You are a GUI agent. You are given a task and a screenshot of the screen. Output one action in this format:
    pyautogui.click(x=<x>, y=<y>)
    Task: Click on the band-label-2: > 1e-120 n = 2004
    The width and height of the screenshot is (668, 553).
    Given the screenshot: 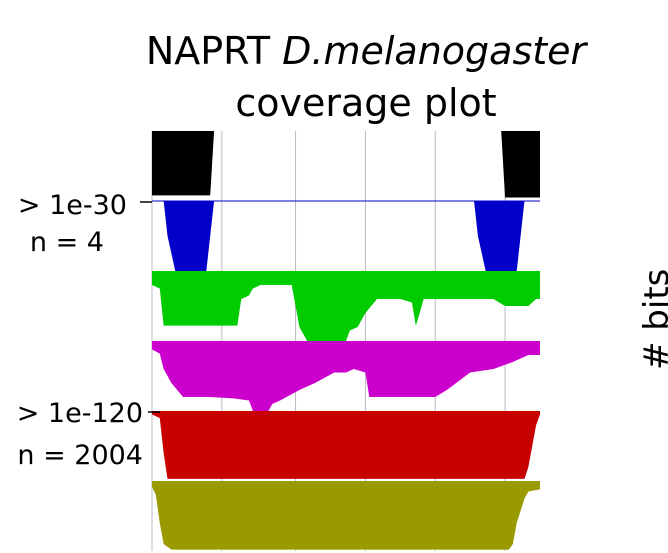 What is the action you would take?
    pyautogui.click(x=88, y=434)
    